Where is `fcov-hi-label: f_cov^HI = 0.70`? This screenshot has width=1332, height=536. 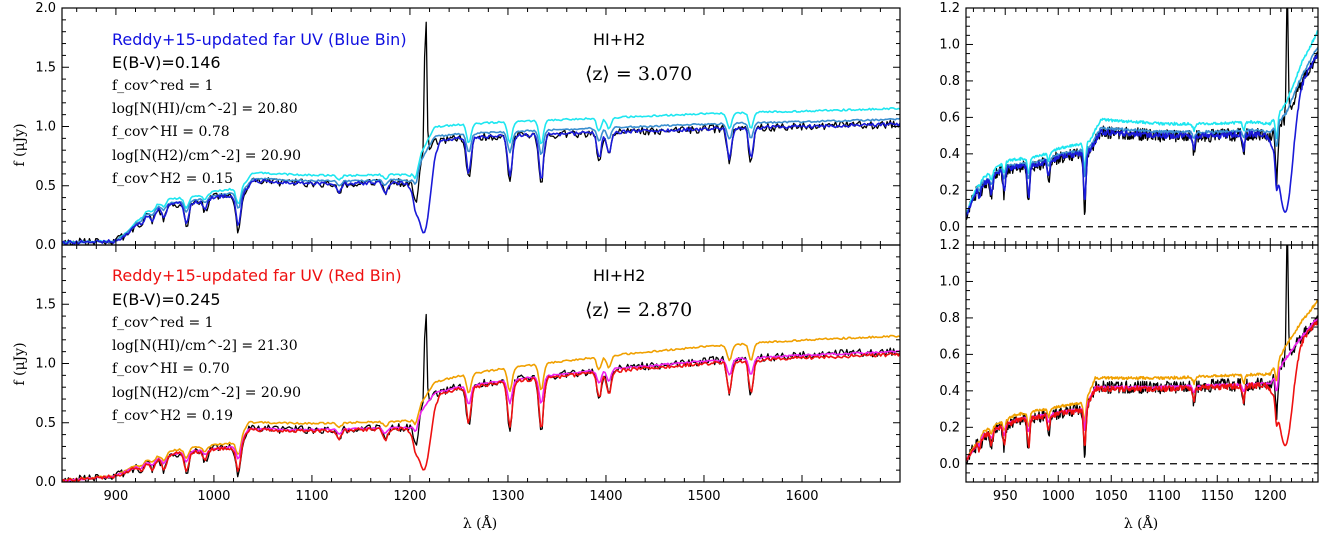 fcov-hi-label: f_cov^HI = 0.70 is located at coordinates (171, 369).